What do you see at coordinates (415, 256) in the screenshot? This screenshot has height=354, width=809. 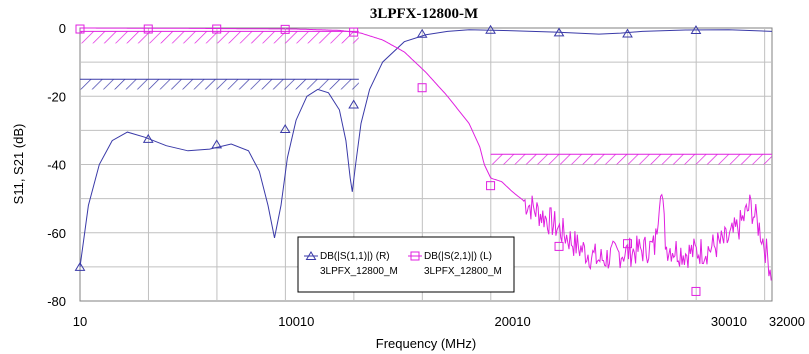 I see `legend-s21-square-icon` at bounding box center [415, 256].